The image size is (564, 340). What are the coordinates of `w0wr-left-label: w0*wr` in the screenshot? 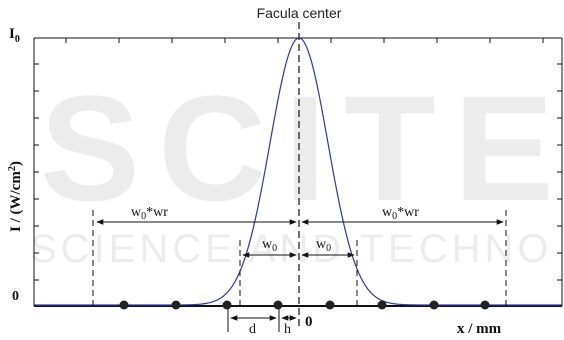 It's located at (149, 213).